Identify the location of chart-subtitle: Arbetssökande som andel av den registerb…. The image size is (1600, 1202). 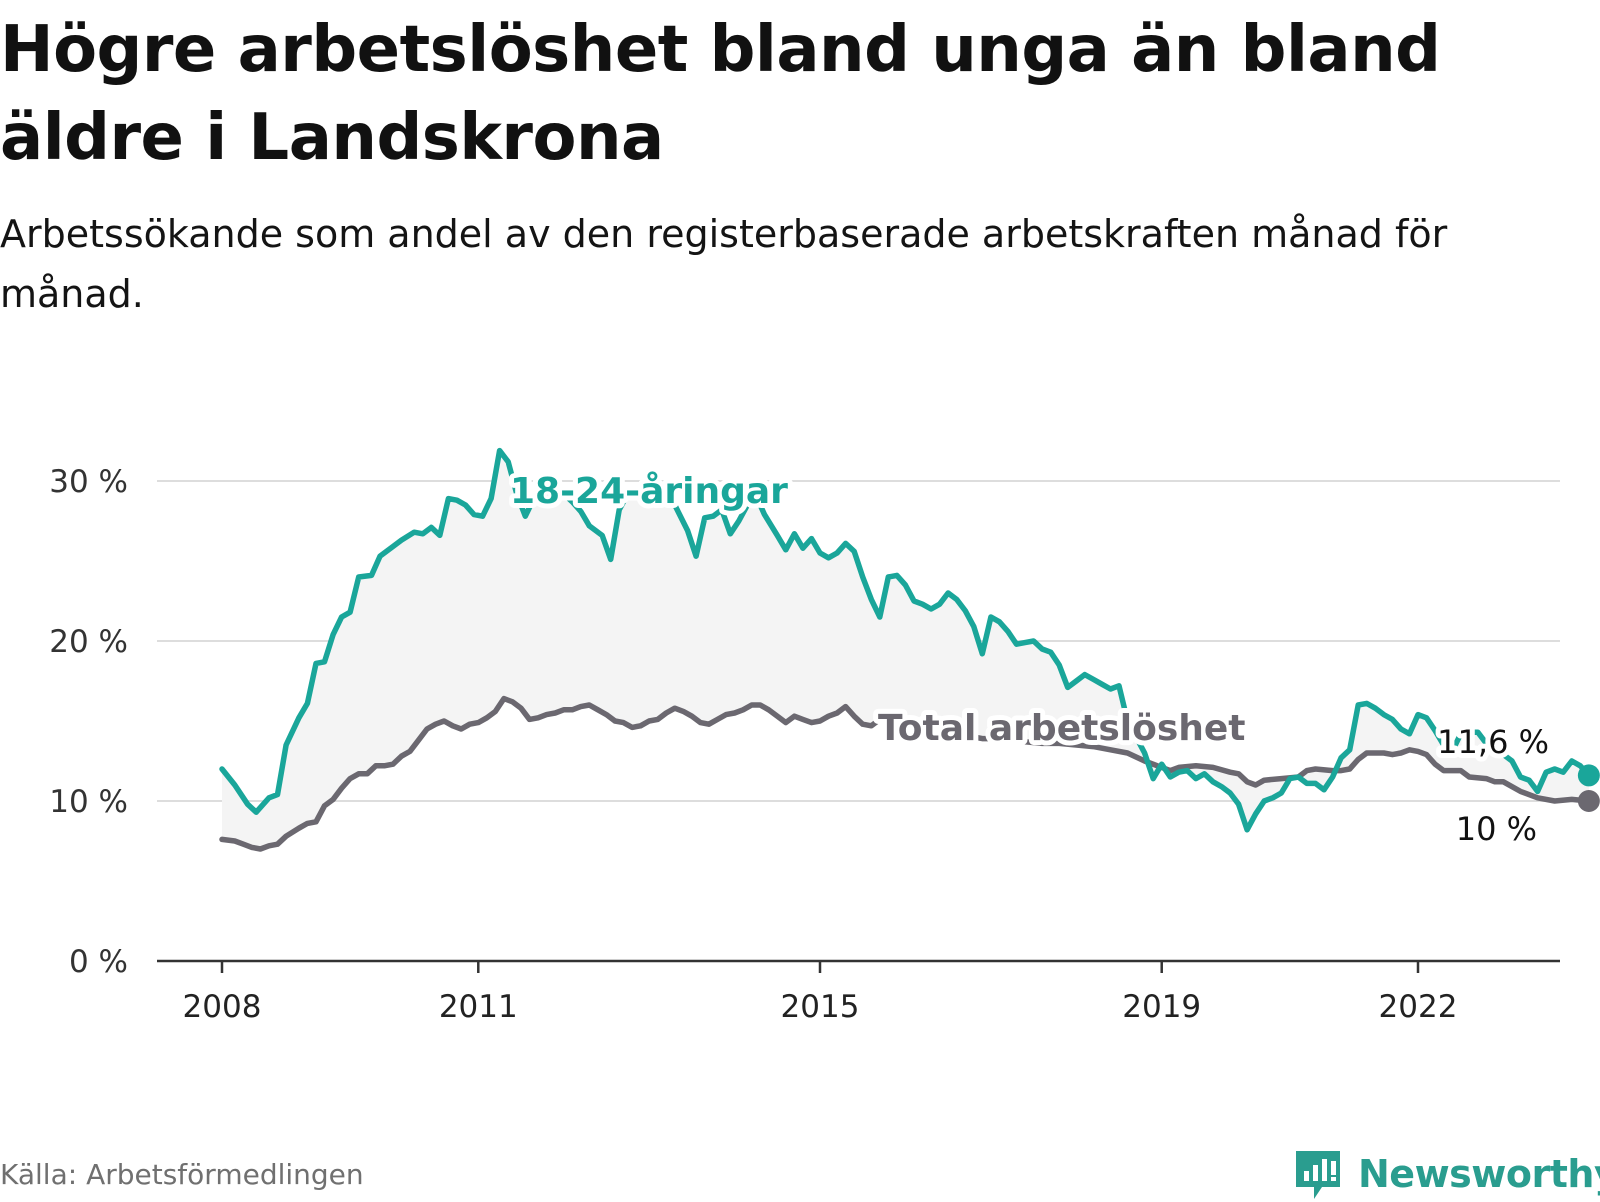
(724, 264).